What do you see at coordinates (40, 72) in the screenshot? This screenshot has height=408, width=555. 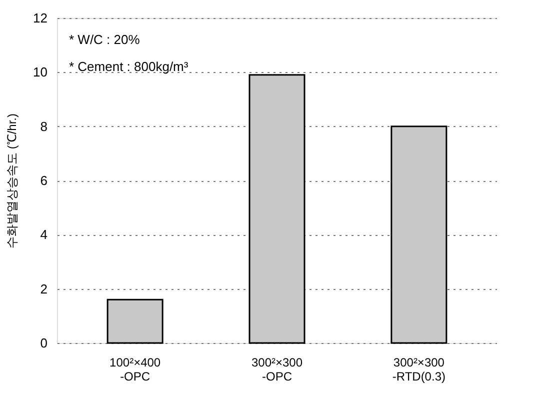 I see `y-tick-label: 10` at bounding box center [40, 72].